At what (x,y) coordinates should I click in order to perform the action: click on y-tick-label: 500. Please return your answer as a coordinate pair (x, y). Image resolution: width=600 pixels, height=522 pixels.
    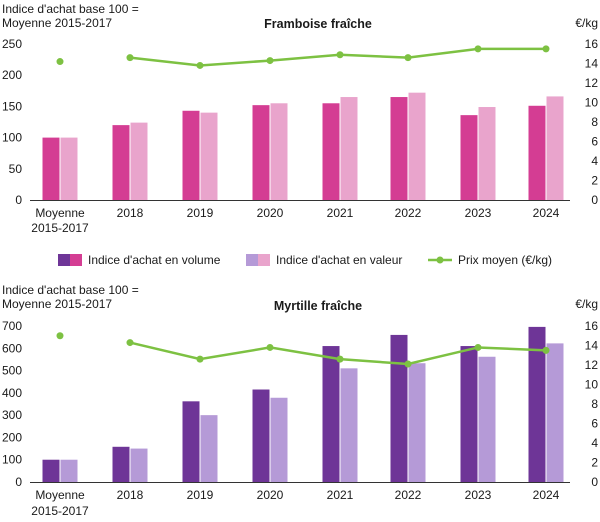
    Looking at the image, I should click on (12, 371).